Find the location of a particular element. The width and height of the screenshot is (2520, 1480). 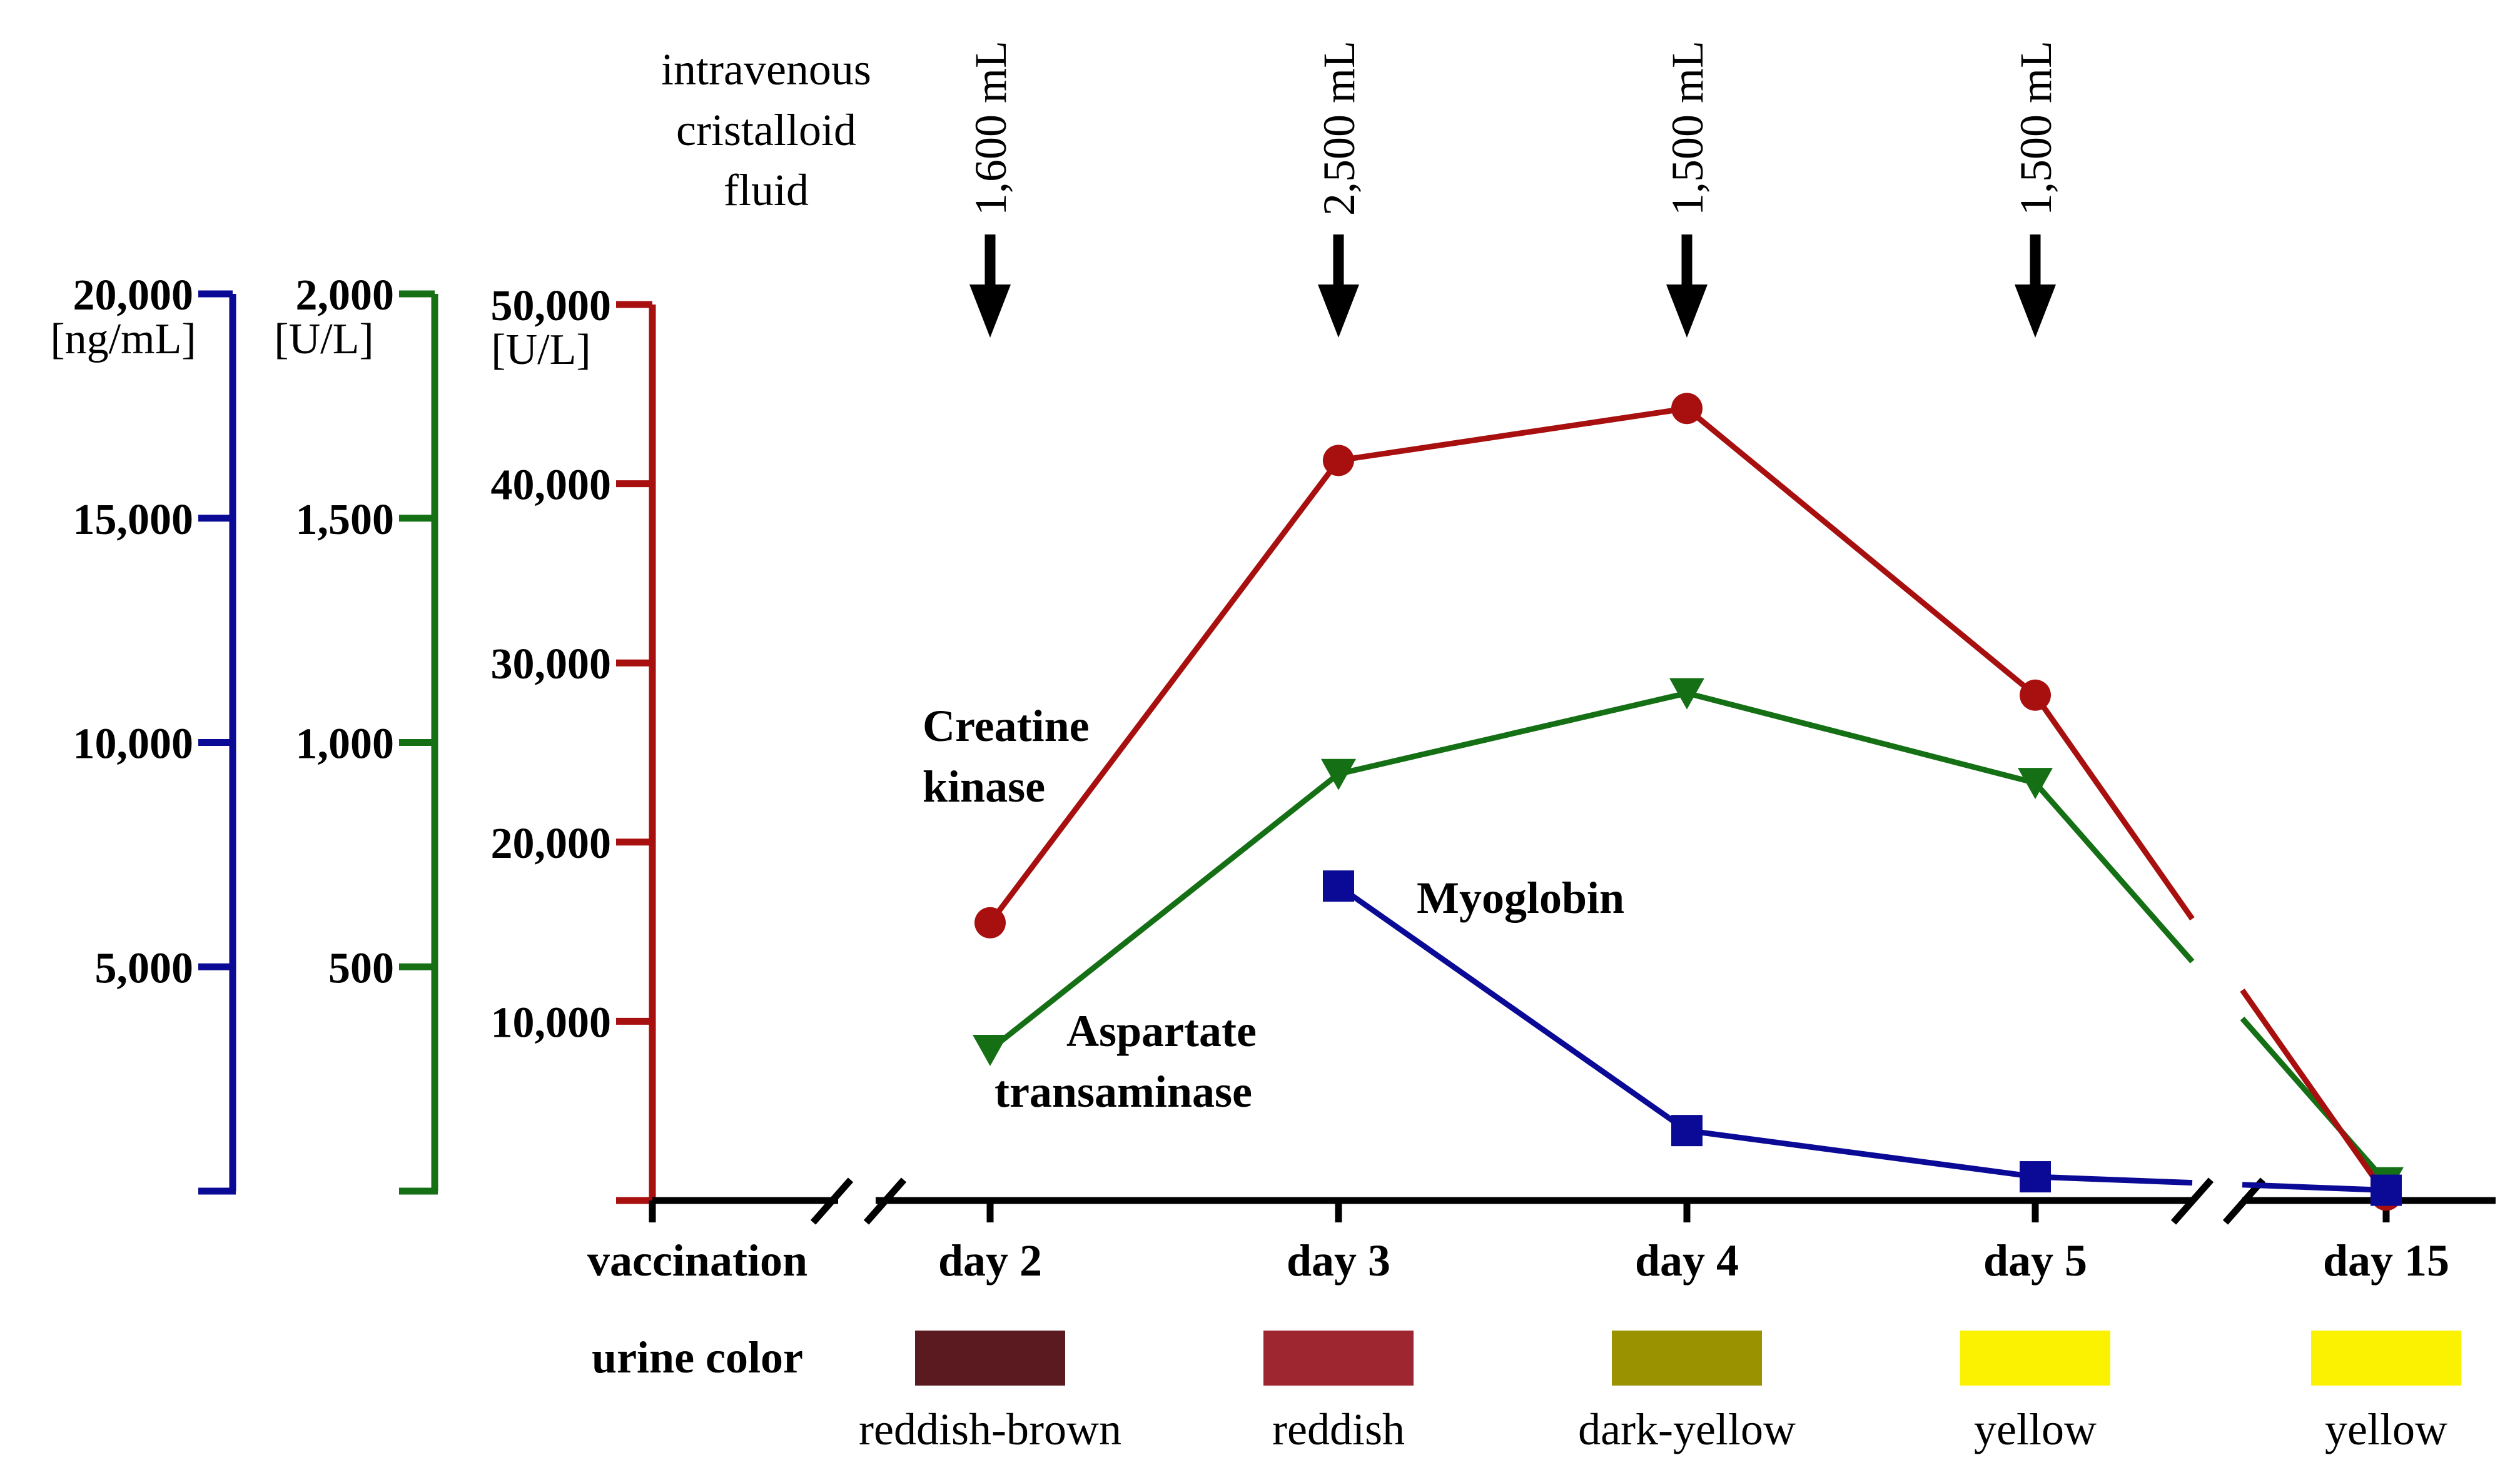

urine-swatch-label-3: dark-yellow is located at coordinates (1687, 1429).